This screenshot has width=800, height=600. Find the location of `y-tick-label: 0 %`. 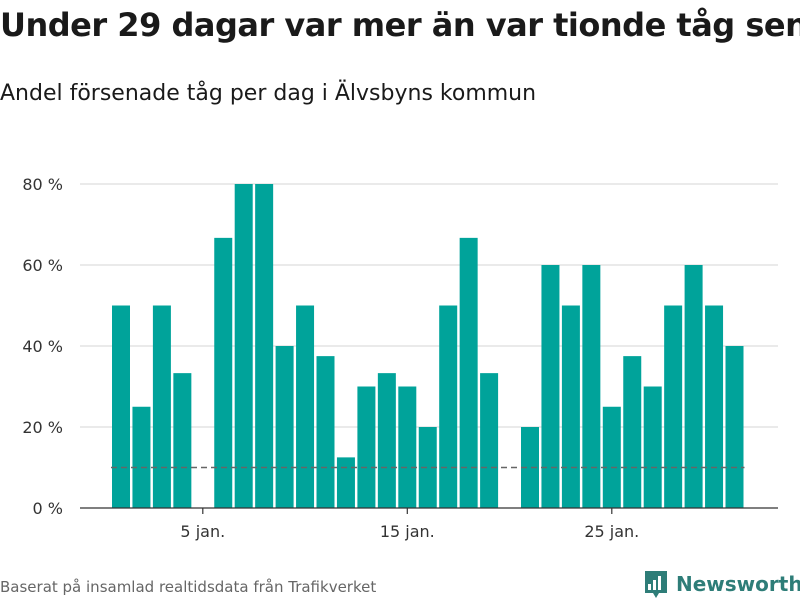

y-tick-label: 0 % is located at coordinates (48, 508).